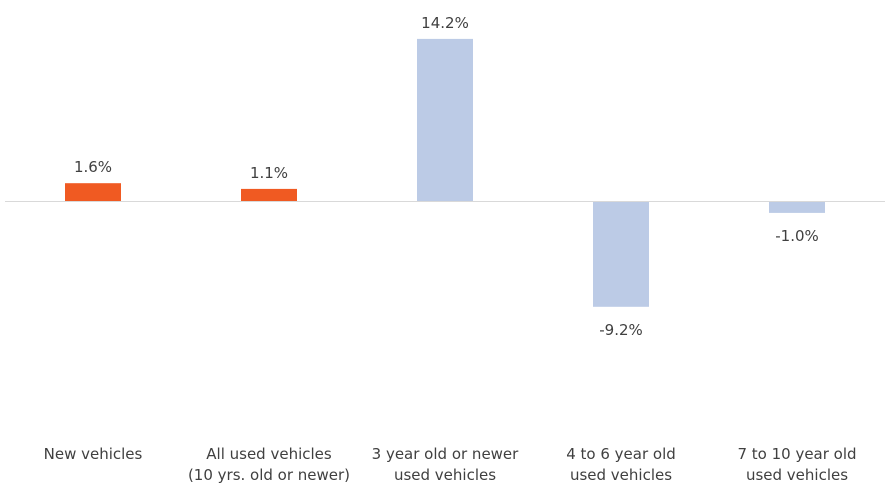 The image size is (885, 489). Describe the element at coordinates (93, 167) in the screenshot. I see `data-label-1: 1.6%` at that location.